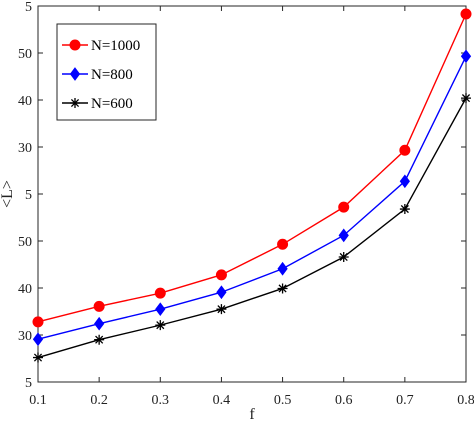  What do you see at coordinates (283, 400) in the screenshot?
I see `x-tick-label: 0.5` at bounding box center [283, 400].